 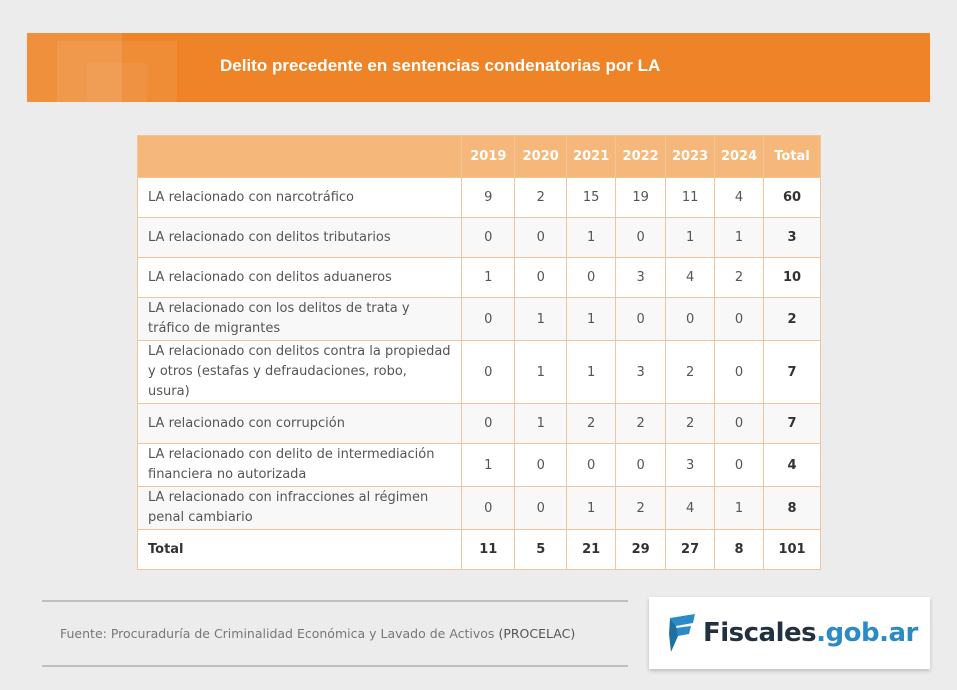 I want to click on table-total-row: Total 11 5 21 29 27 8 101, so click(x=478, y=549).